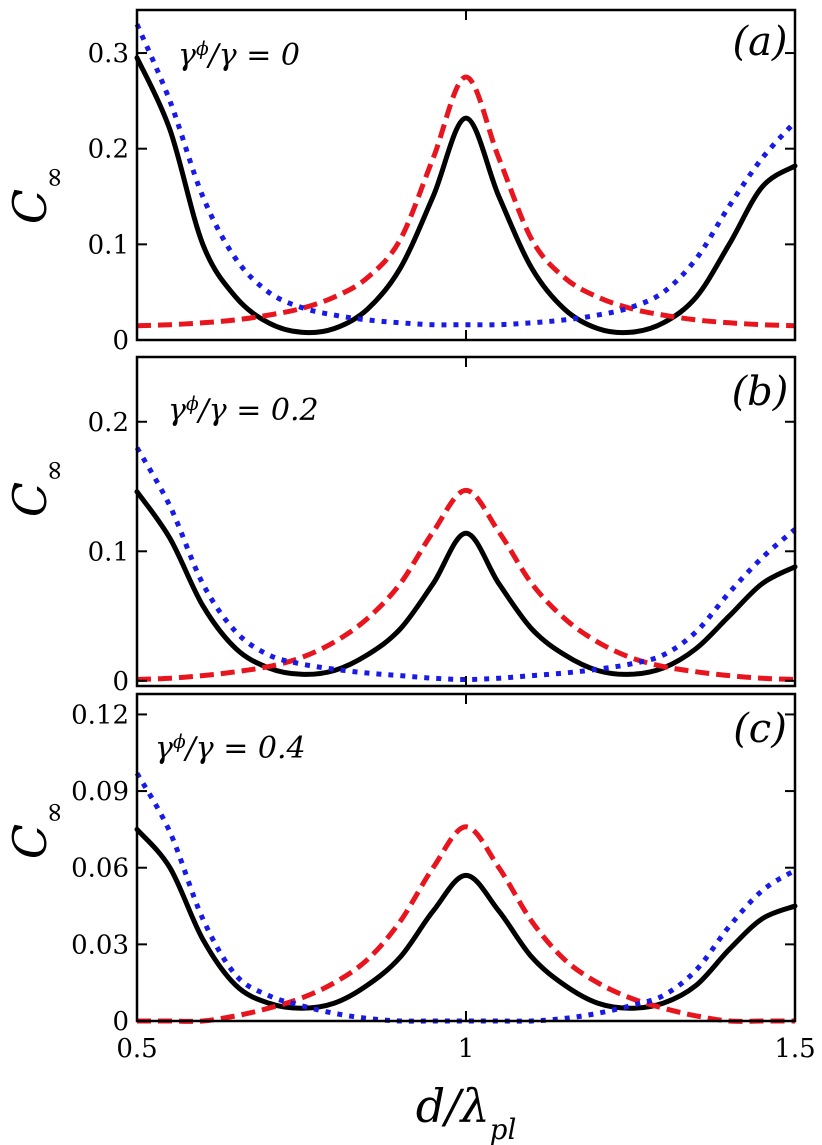 This screenshot has width=822, height=1145. I want to click on x-axis-label: d/λpl, so click(466, 1112).